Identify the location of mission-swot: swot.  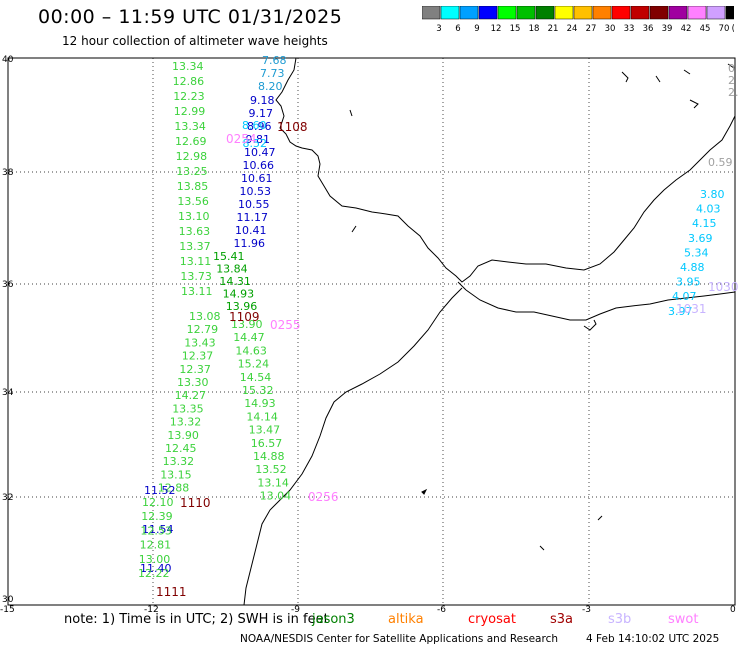
(683, 619).